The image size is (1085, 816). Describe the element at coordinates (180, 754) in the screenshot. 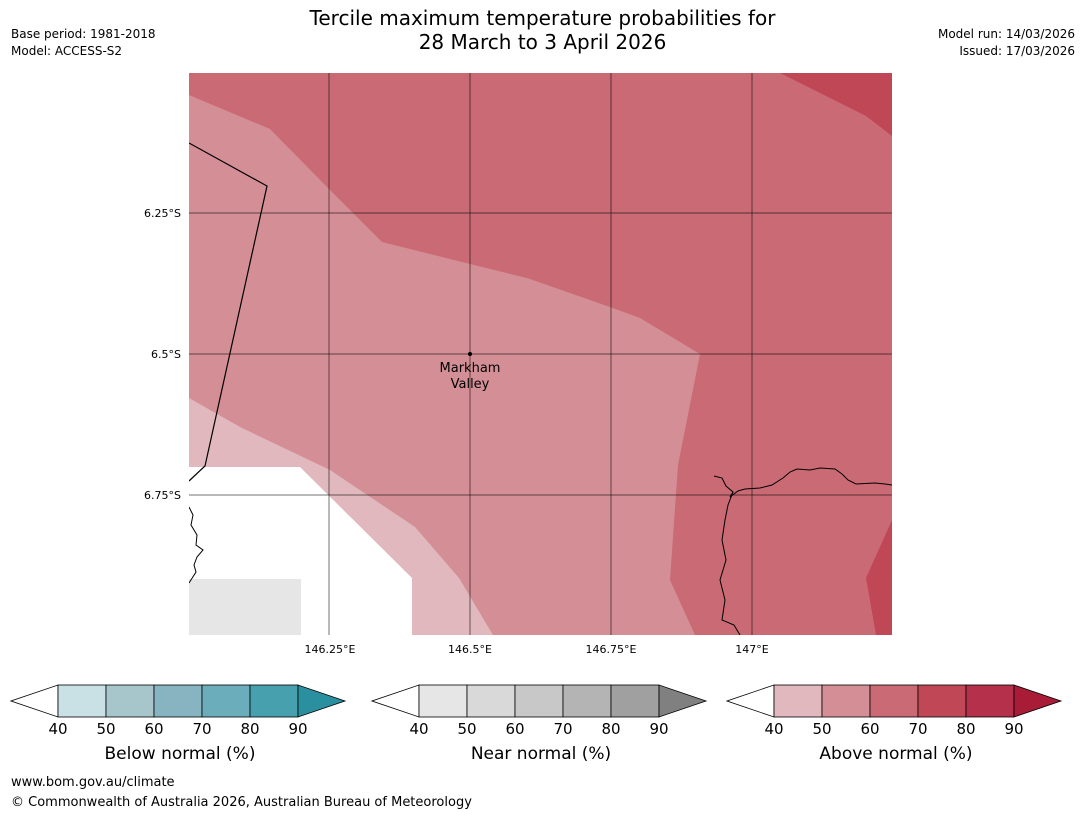

I see `legend-title-below: Below normal (%)` at that location.